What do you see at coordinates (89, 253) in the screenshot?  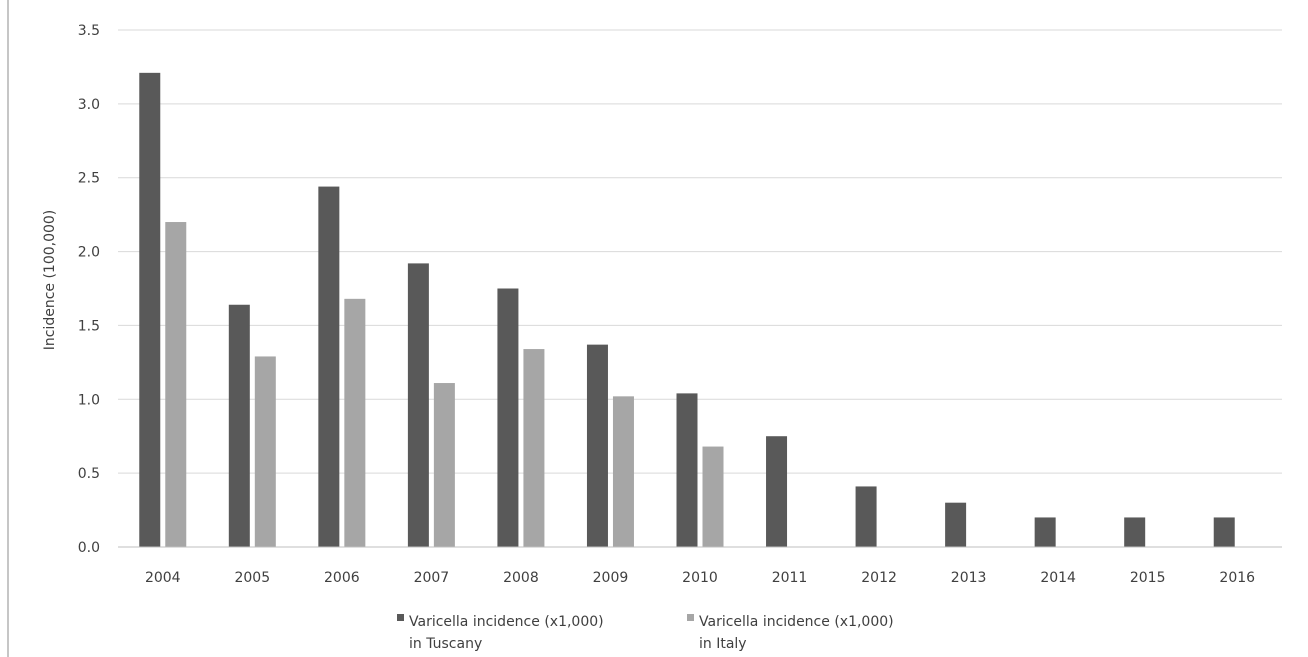 I see `y-tick-label: 2.0` at bounding box center [89, 253].